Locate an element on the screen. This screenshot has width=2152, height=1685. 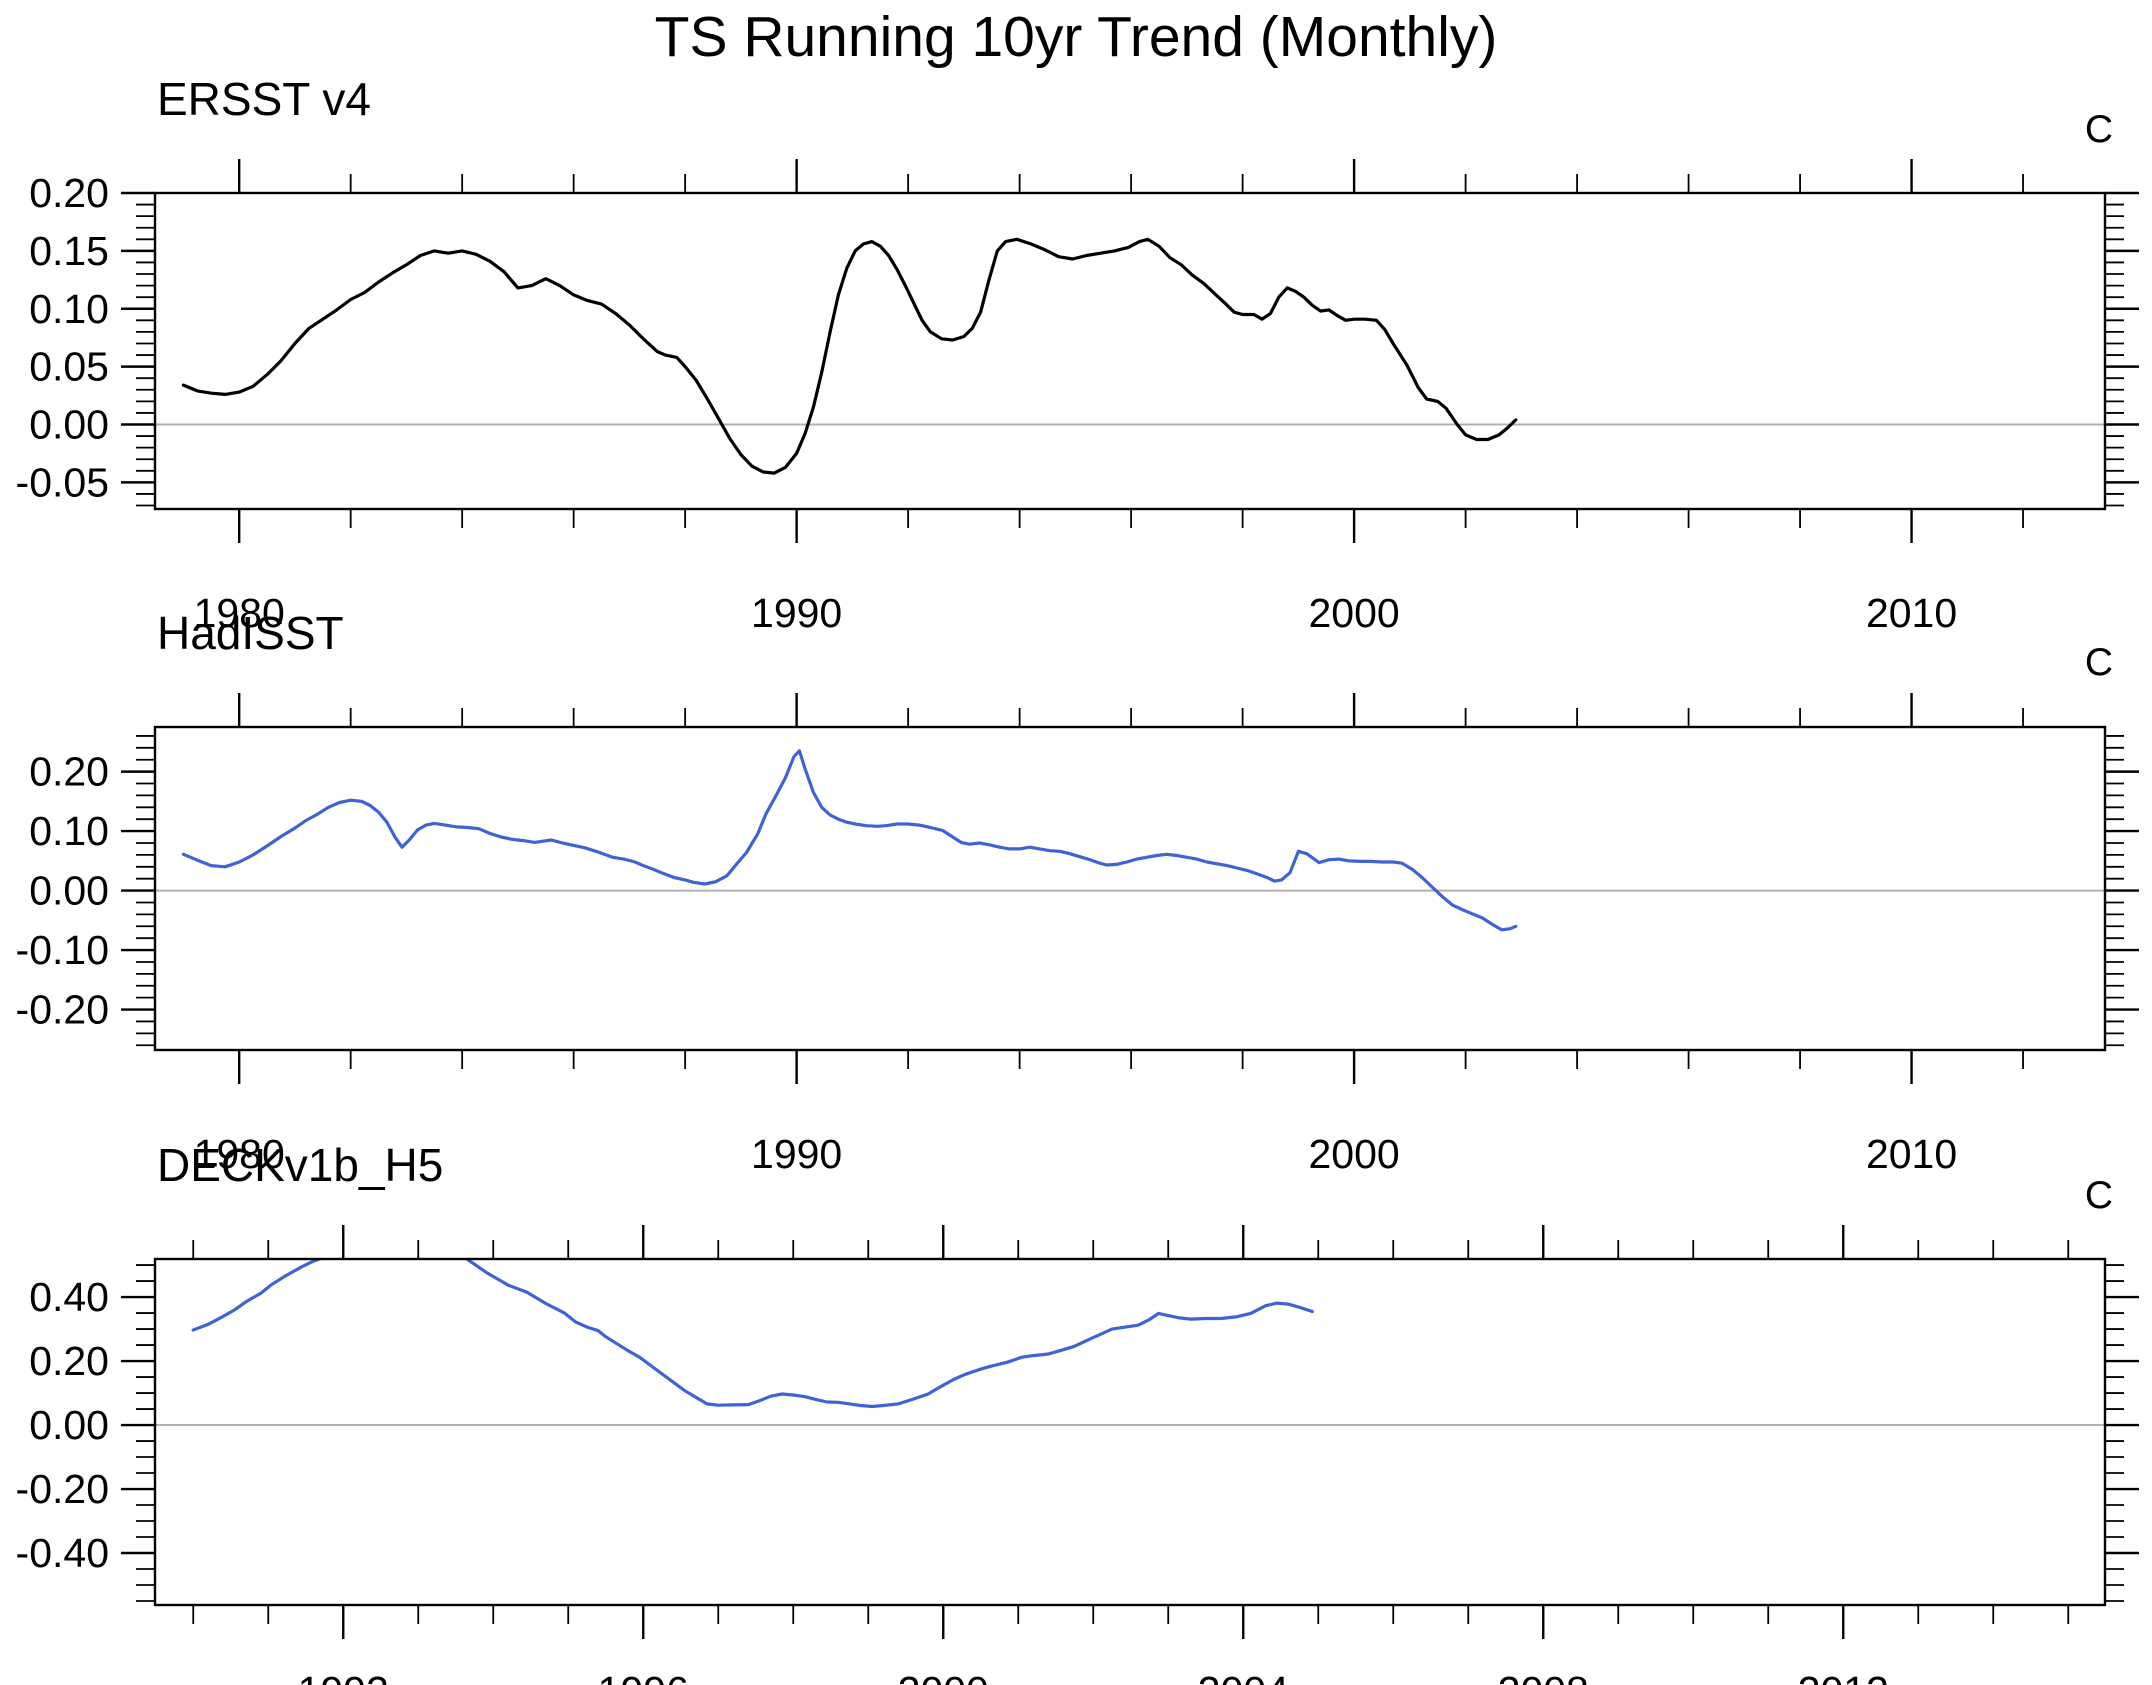
y-axis-tick-label: -0.40 is located at coordinates (62, 1553).